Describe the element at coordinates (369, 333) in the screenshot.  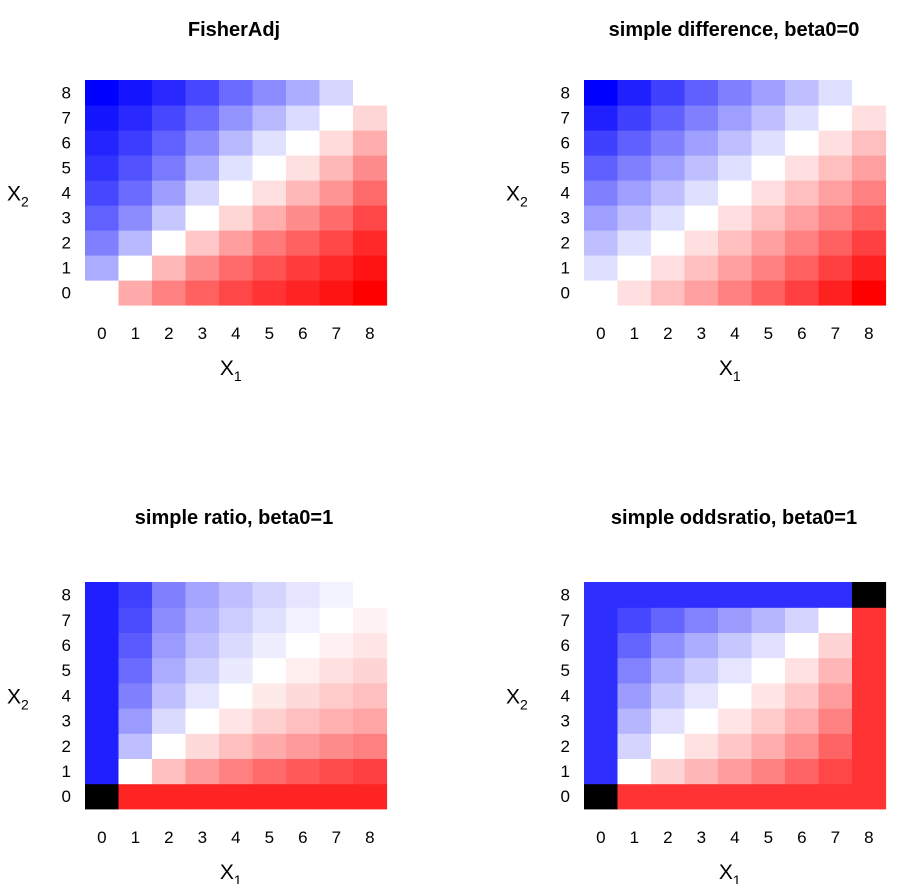
I see `x-tick-label: 8` at that location.